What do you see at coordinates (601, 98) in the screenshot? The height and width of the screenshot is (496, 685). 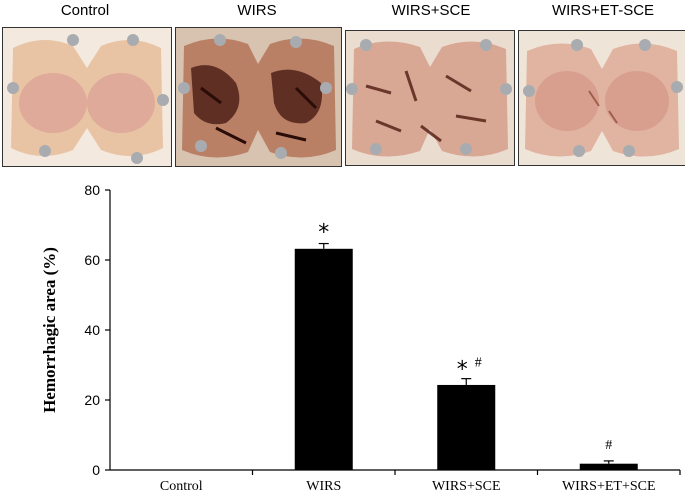 I see `stomach-photo-wirs-et-sce` at bounding box center [601, 98].